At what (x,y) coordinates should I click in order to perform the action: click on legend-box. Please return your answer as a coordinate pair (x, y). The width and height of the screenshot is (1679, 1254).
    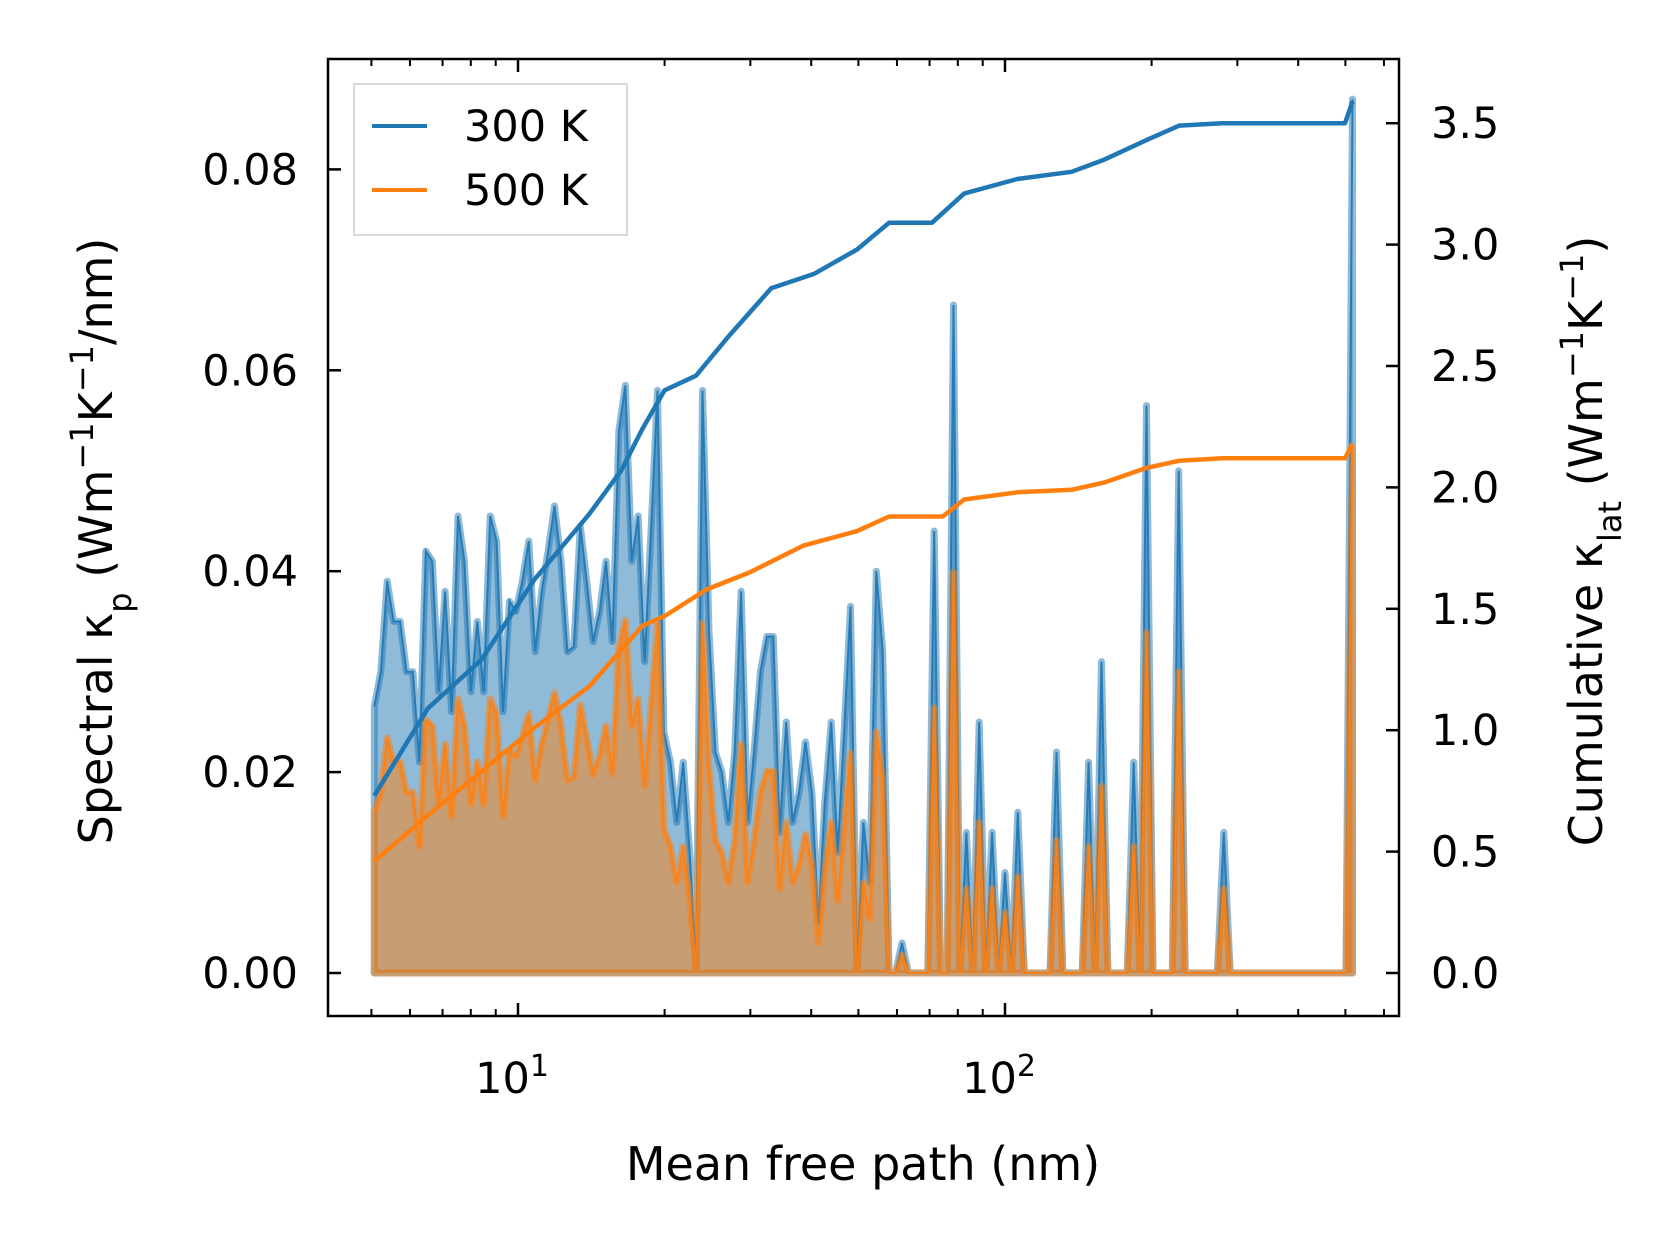
    Looking at the image, I should click on (490, 159).